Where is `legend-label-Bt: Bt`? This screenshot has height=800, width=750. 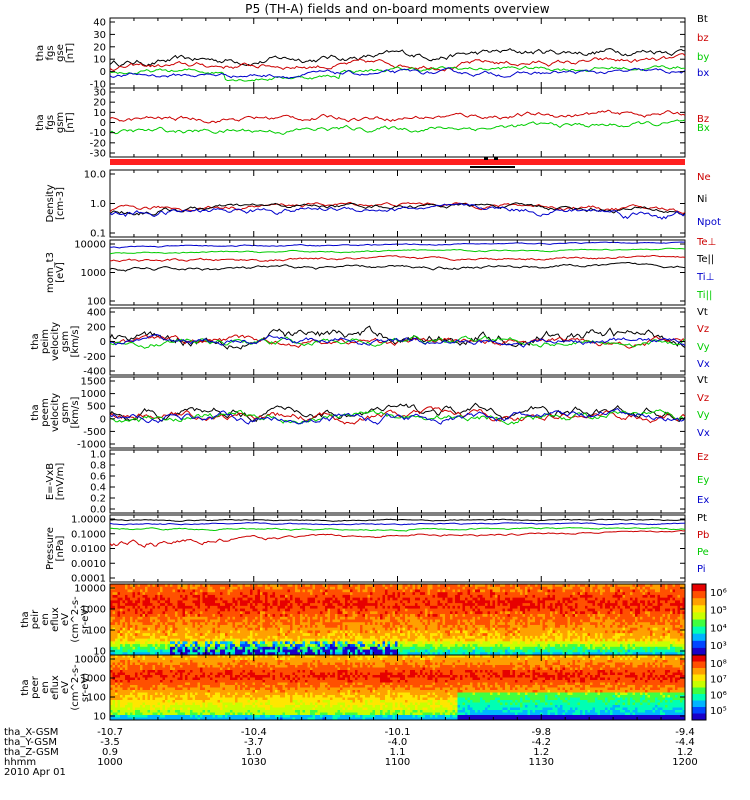 legend-label-Bt: Bt is located at coordinates (702, 19).